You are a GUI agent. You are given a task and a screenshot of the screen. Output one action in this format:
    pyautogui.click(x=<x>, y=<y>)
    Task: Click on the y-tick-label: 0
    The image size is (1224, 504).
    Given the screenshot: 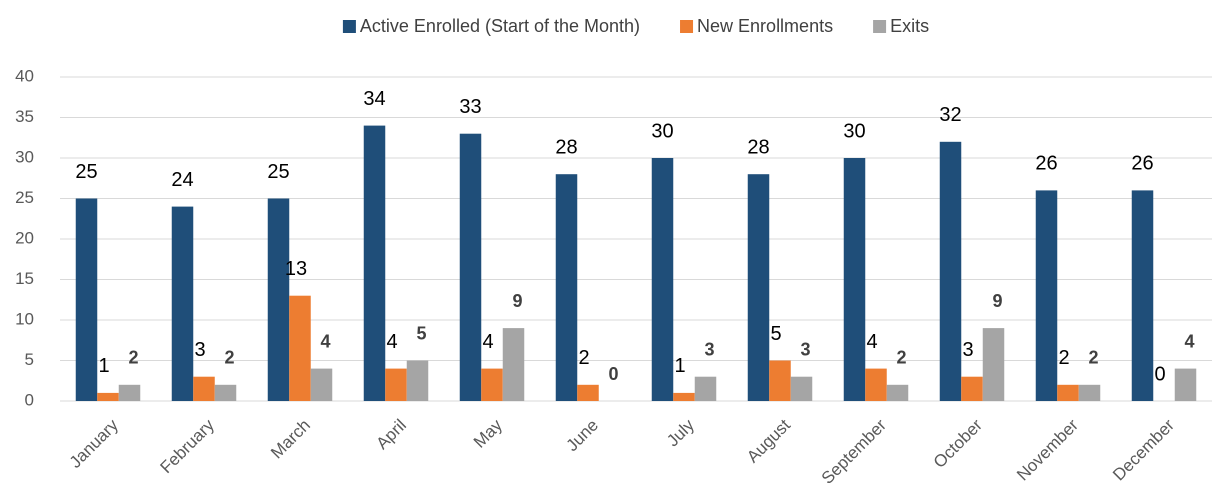 What is the action you would take?
    pyautogui.click(x=29, y=399)
    